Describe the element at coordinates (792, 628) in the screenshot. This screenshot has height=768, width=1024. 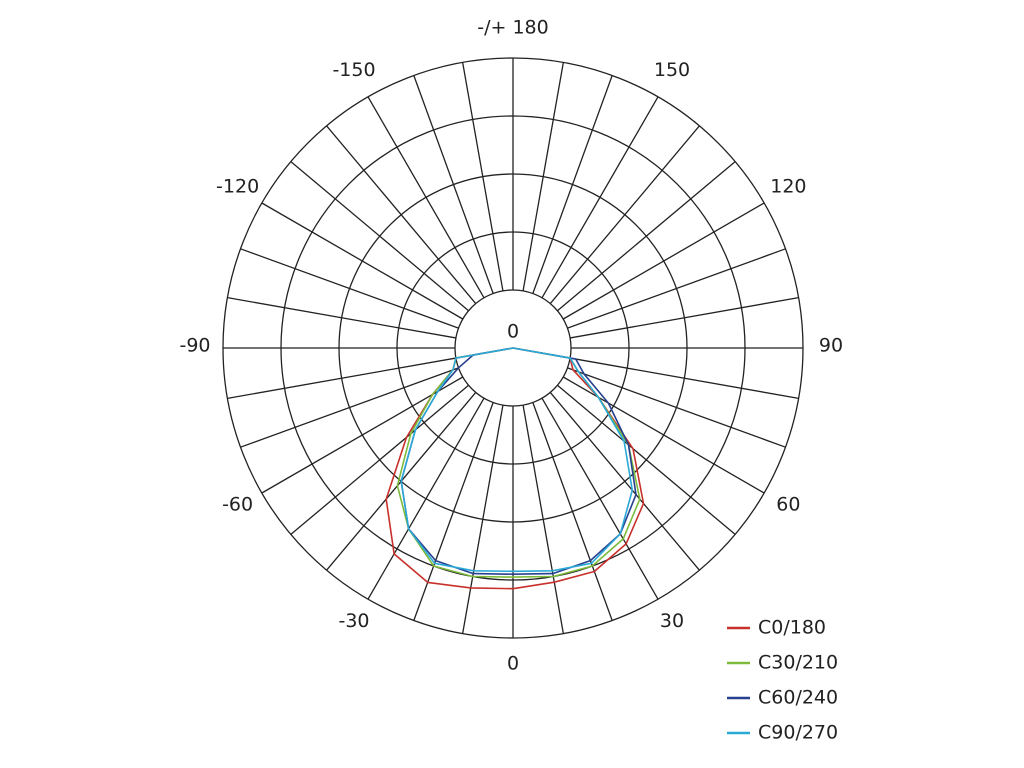
I see `legend-label: C0/180` at that location.